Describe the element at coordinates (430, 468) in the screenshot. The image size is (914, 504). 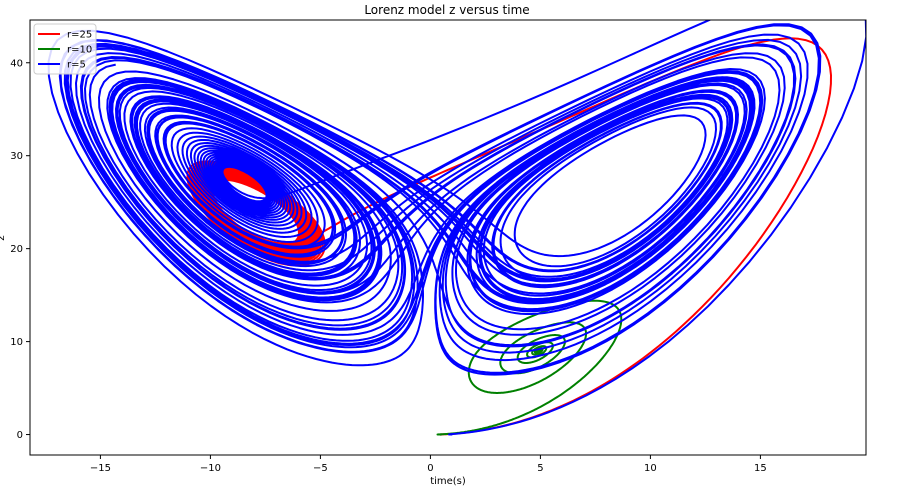
I see `x-tick-label: 0` at that location.